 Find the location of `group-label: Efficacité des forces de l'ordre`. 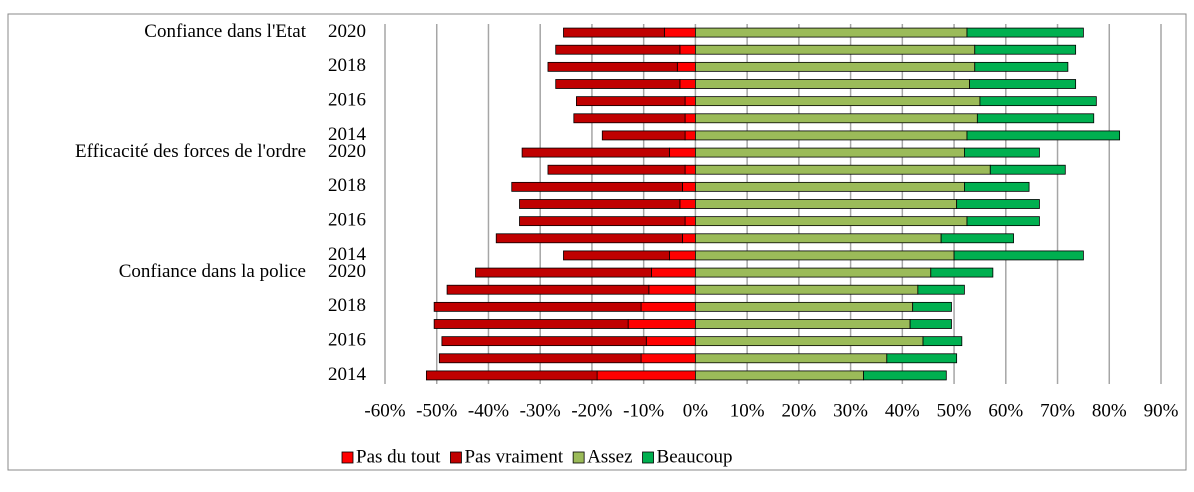

group-label: Efficacité des forces de l'ordre is located at coordinates (190, 151).